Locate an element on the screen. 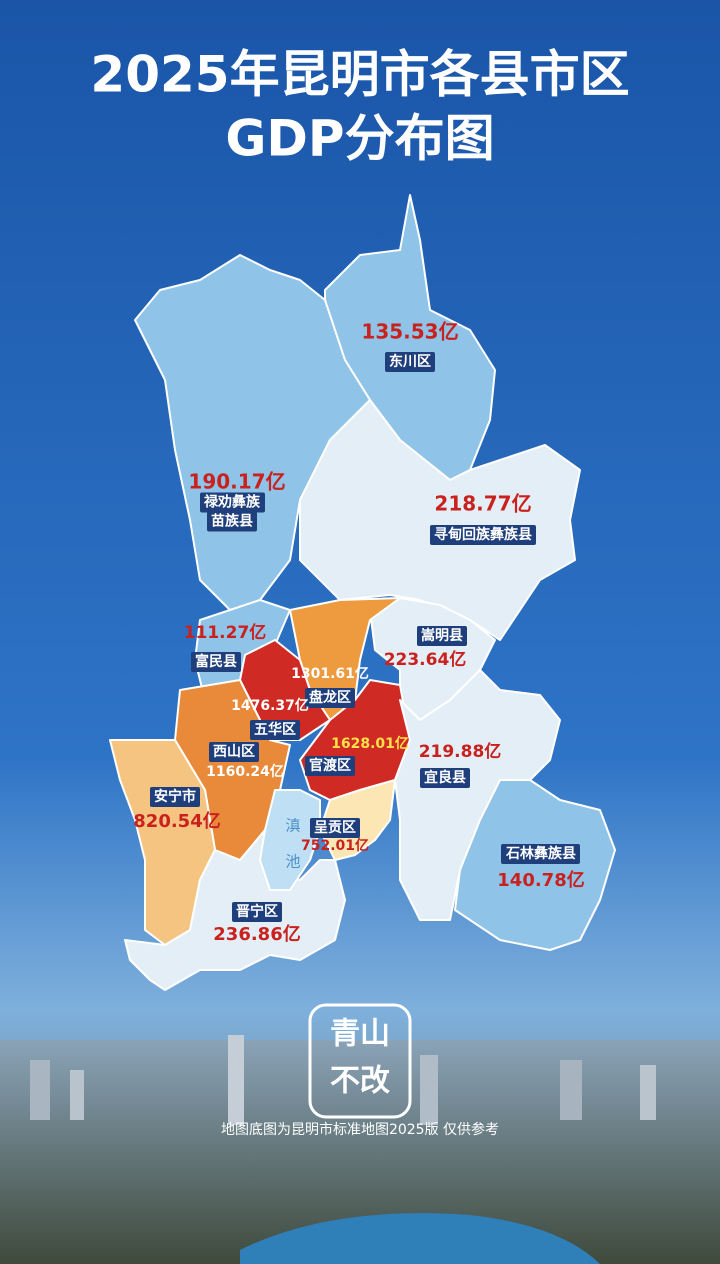 The width and height of the screenshot is (720, 1264). lake-label: 池 is located at coordinates (292, 862).